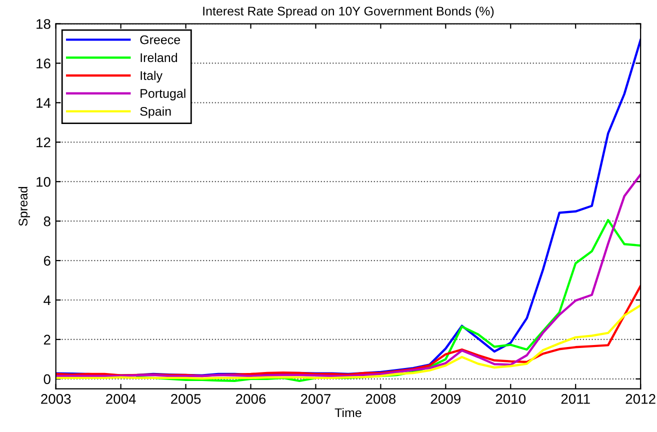  Describe the element at coordinates (56, 399) in the screenshot. I see `x-tick-label: 2003` at that location.